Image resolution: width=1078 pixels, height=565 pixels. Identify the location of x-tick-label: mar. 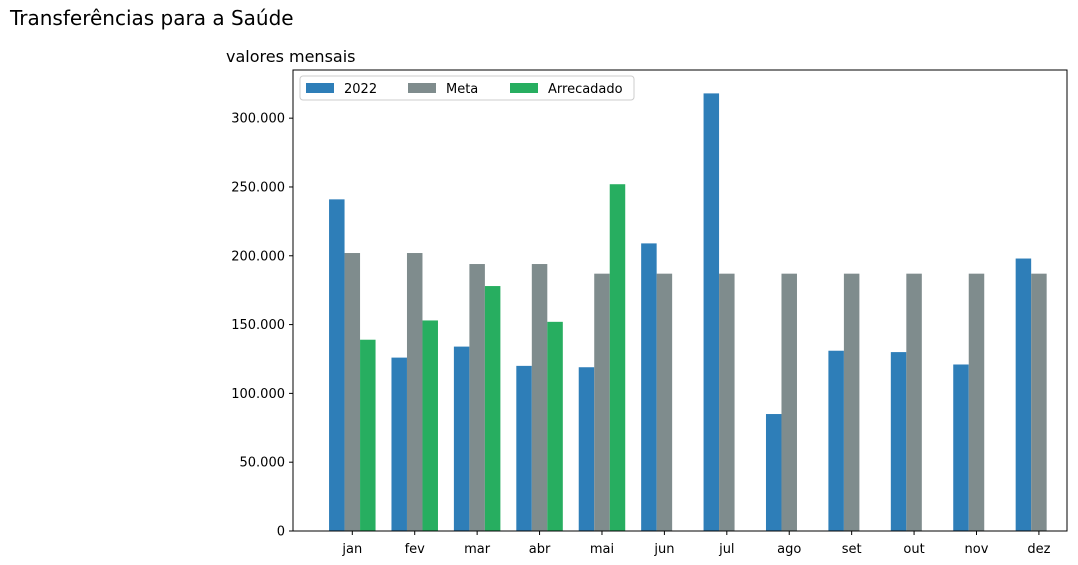
(477, 549).